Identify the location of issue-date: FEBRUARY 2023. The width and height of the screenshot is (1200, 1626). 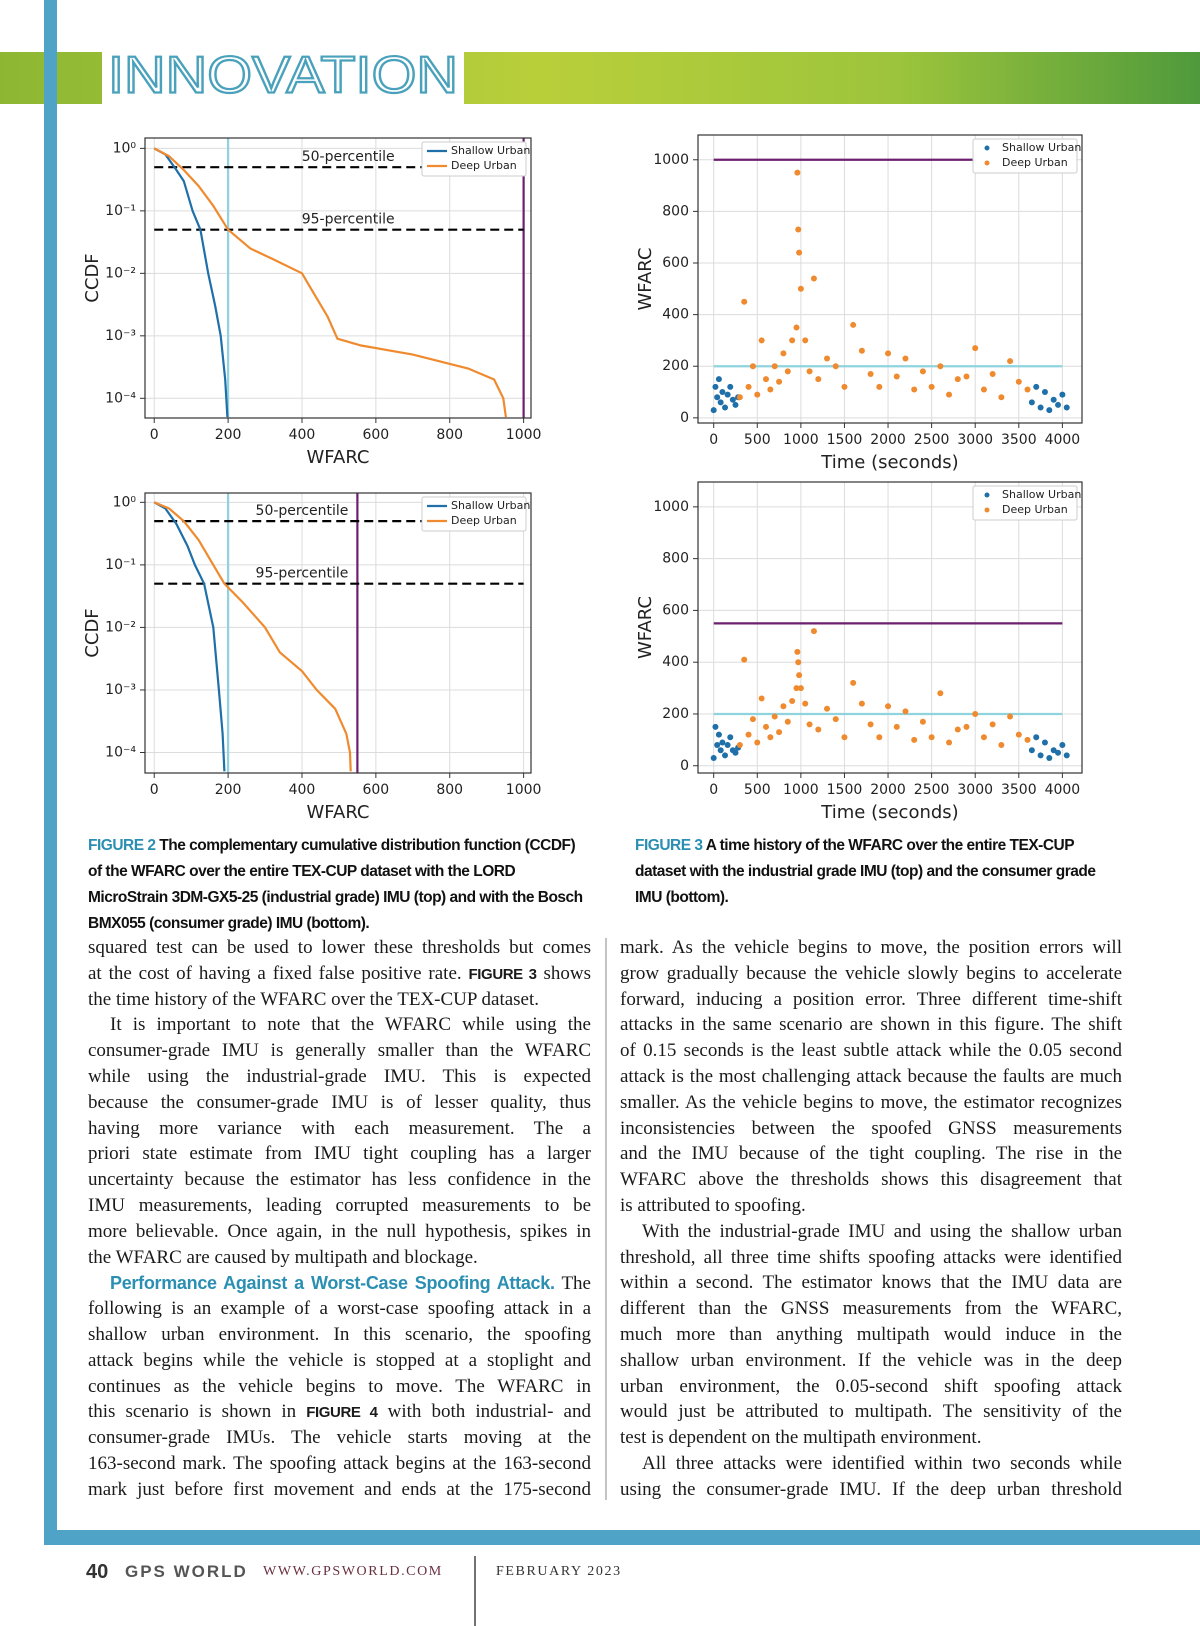
(559, 1571).